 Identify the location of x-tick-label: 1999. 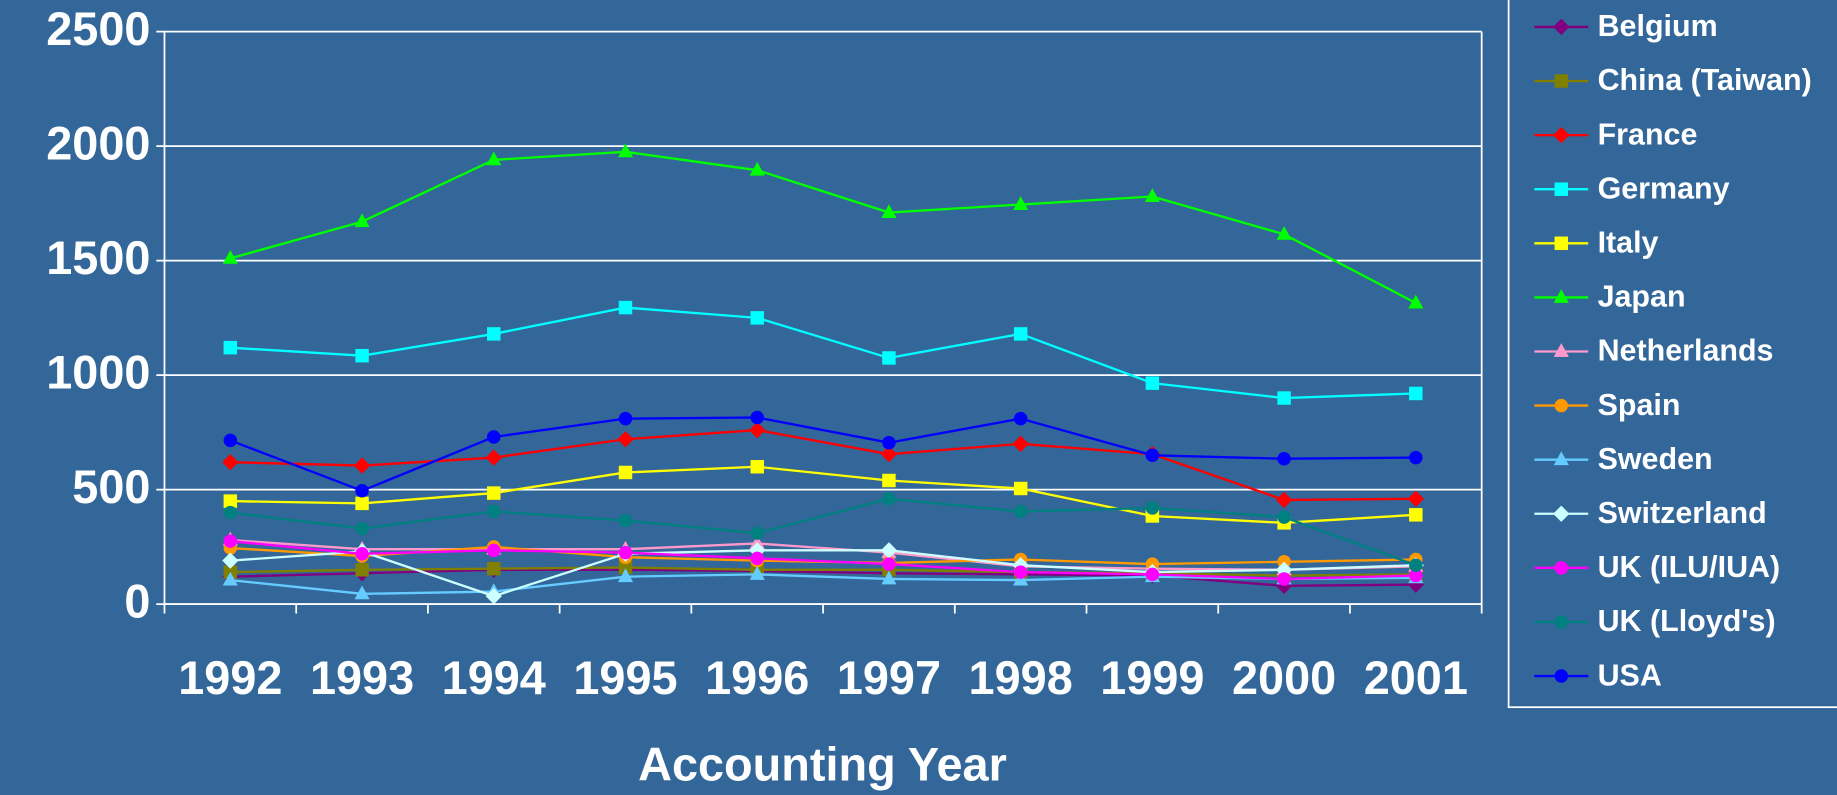
(1152, 678).